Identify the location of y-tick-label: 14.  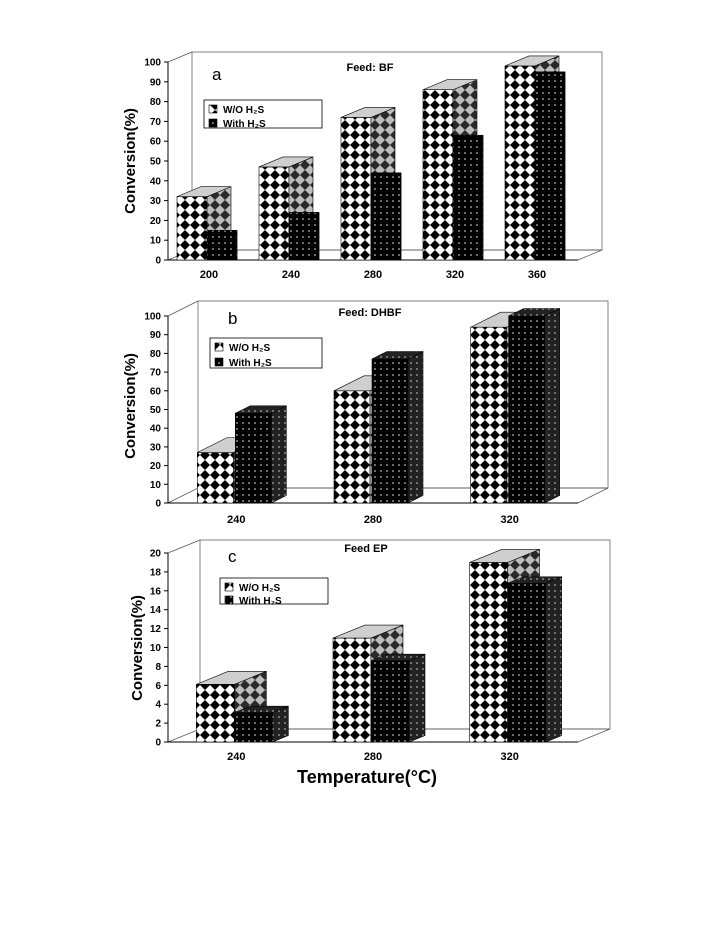
(156, 610).